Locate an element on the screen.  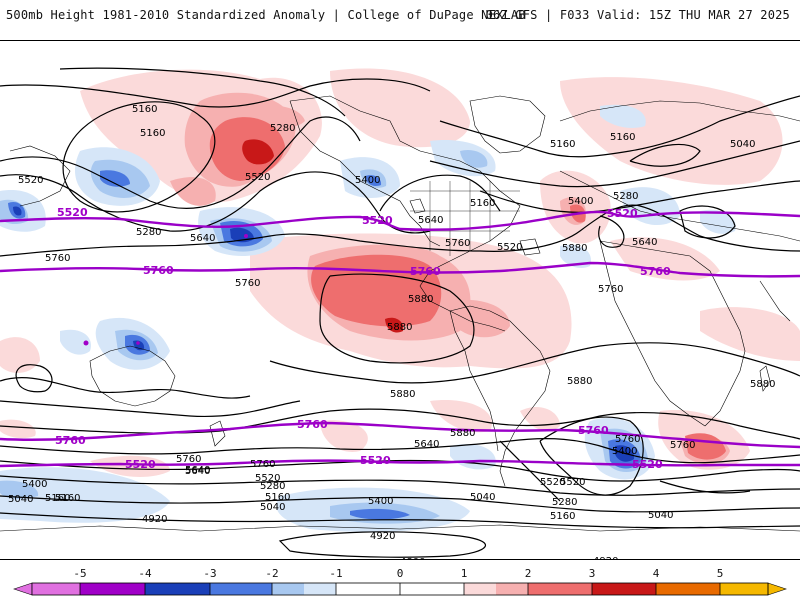
colorbar-tick-label: 1 is located at coordinates (464, 573).